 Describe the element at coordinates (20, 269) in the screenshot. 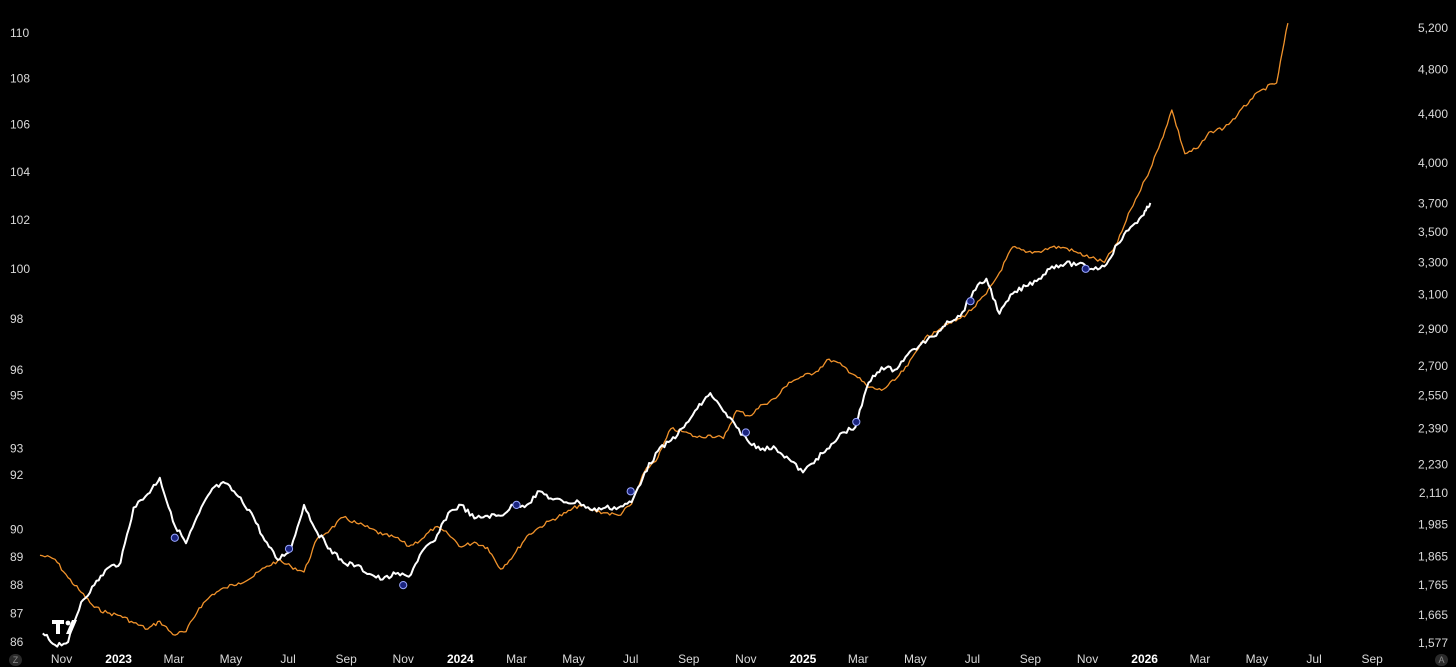

I see `left-axis-tick-label: 100` at that location.